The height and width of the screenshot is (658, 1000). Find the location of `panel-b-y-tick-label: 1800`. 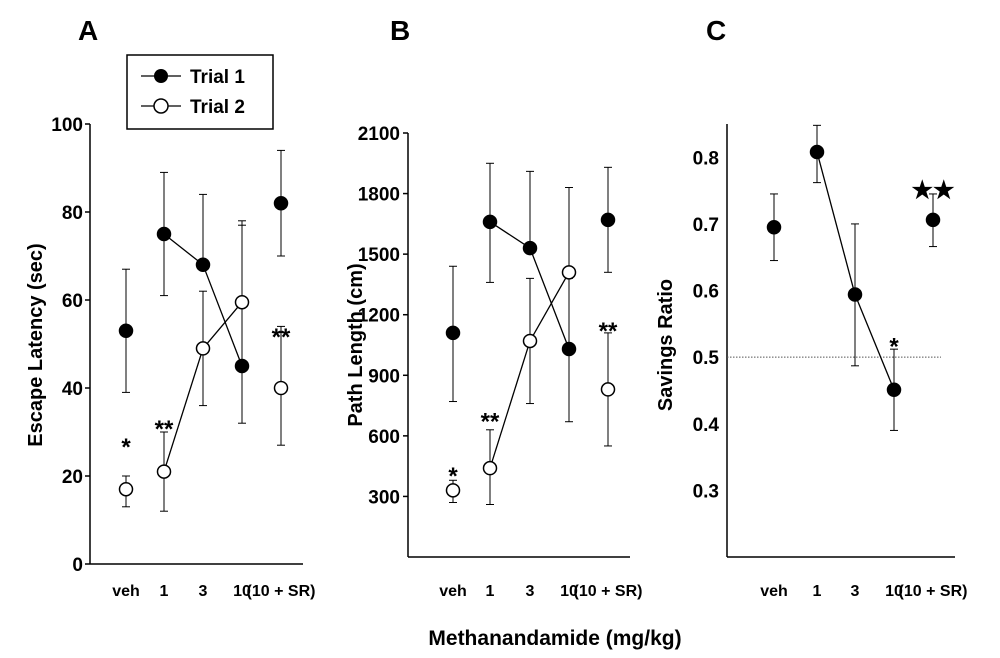

panel-b-y-tick-label: 1800 is located at coordinates (379, 195).